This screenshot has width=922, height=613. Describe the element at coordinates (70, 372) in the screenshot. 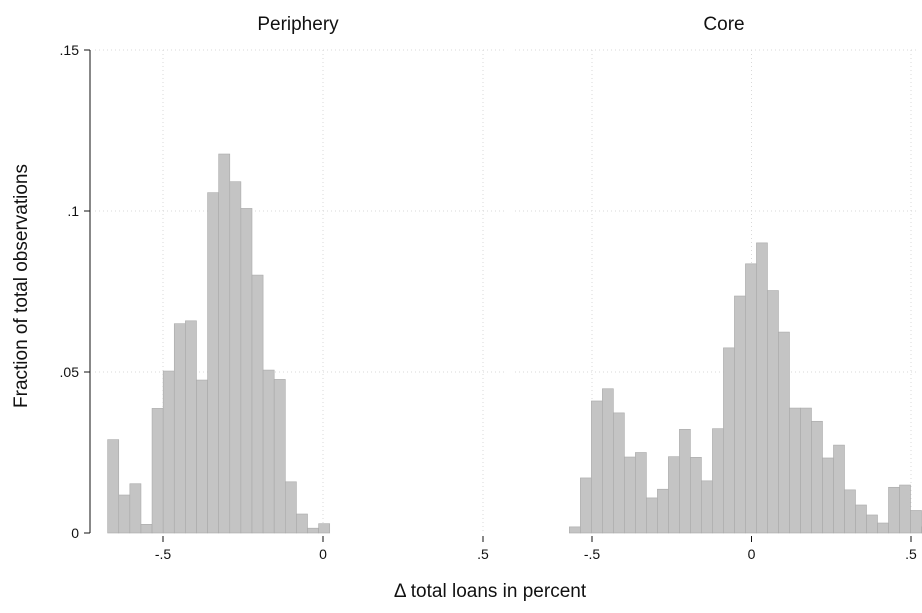

I see `y-tick-label: .05` at that location.